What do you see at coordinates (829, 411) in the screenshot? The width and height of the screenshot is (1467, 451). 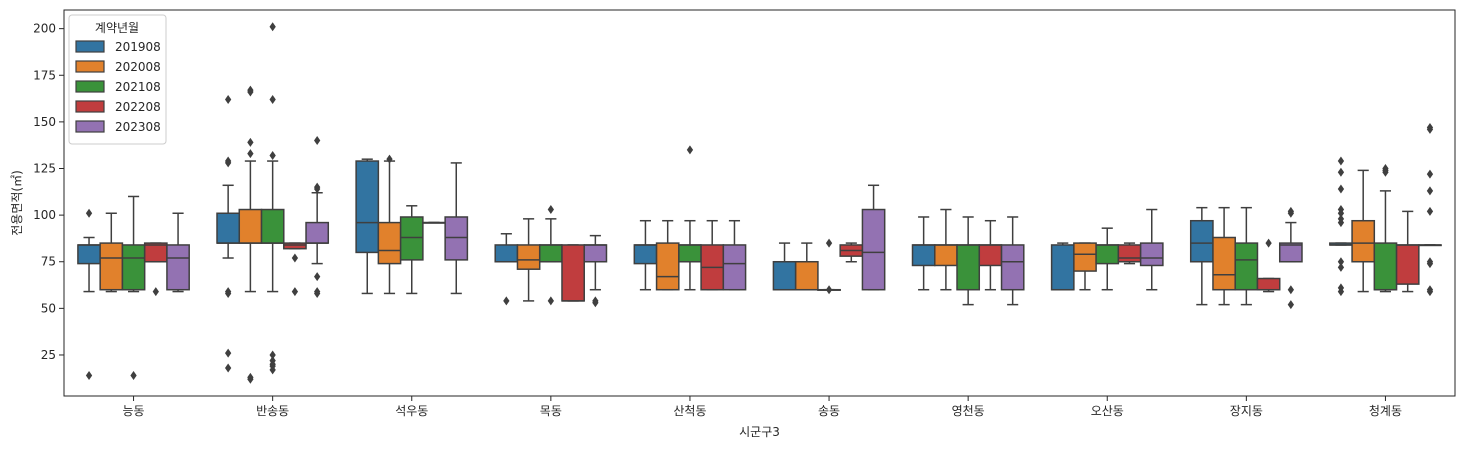 I see `x-tick-label: 송동` at bounding box center [829, 411].